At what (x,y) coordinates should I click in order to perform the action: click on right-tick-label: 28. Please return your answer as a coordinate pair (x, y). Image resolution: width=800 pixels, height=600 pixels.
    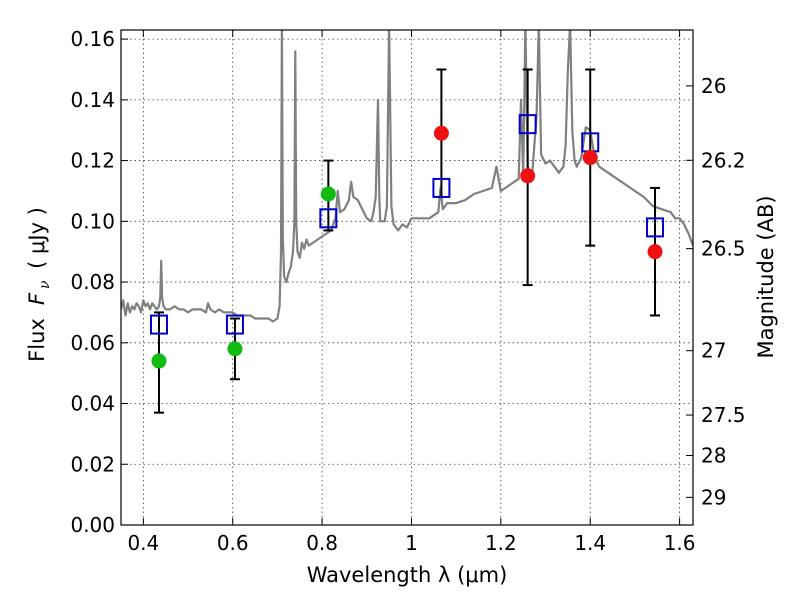
    Looking at the image, I should click on (713, 455).